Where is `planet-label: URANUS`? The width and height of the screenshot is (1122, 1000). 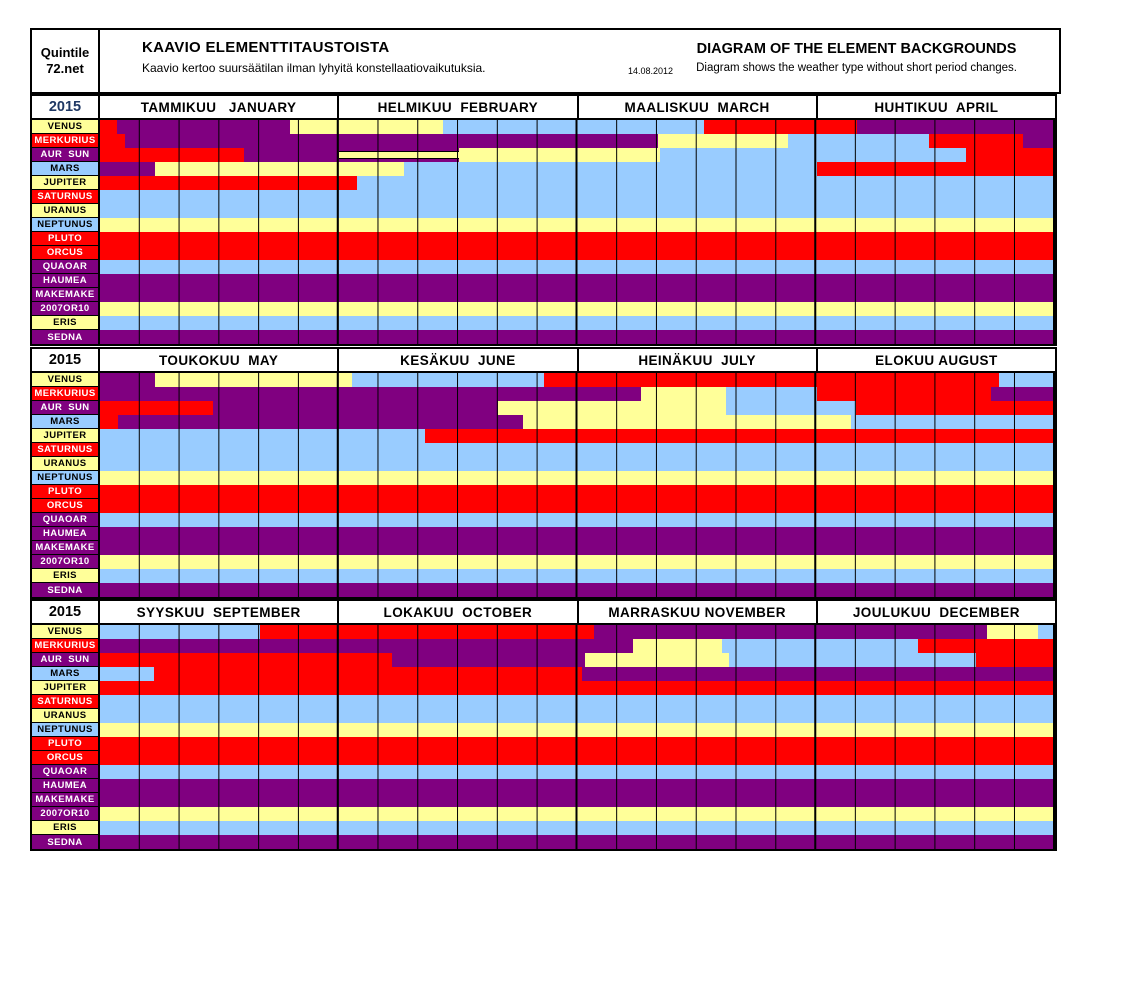 planet-label: URANUS is located at coordinates (65, 211).